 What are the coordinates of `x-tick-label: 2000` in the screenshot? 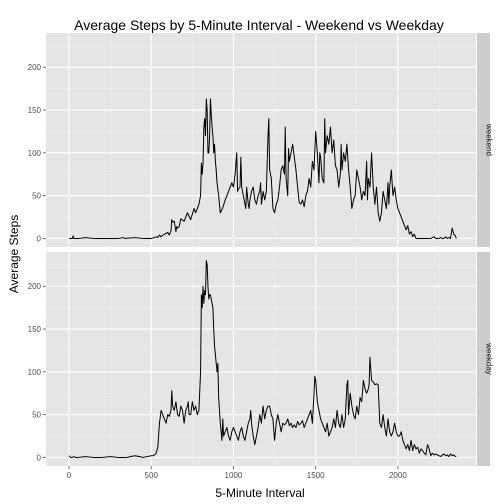 It's located at (398, 475).